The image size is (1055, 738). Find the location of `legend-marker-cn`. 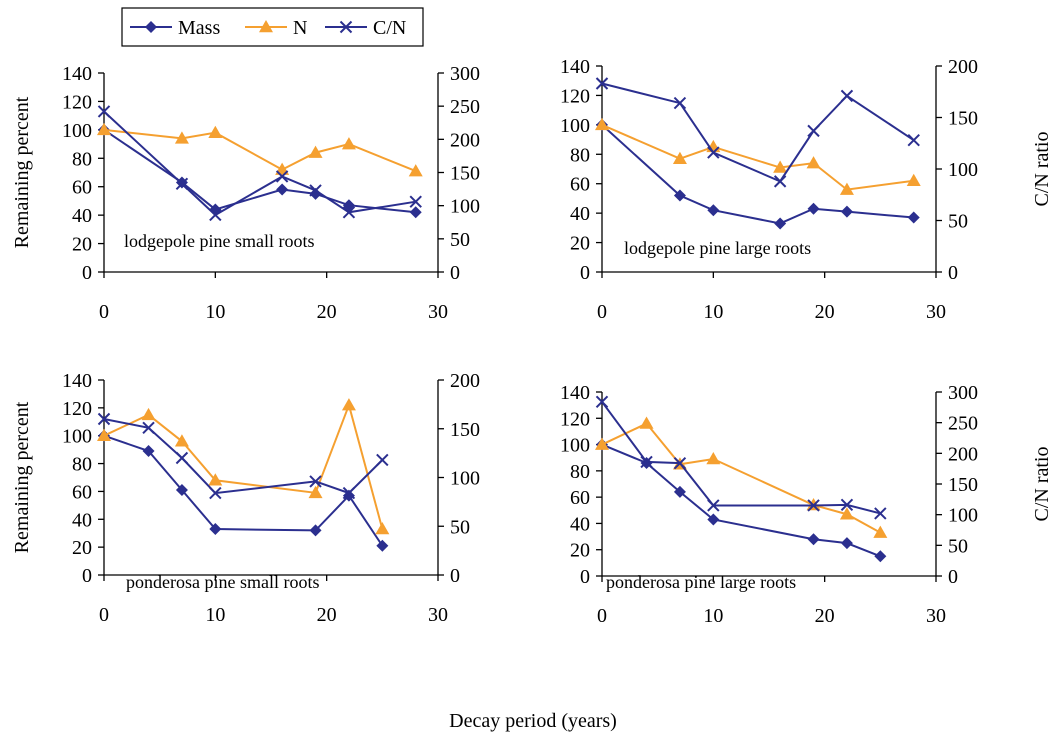

legend-marker-cn is located at coordinates (346, 27).